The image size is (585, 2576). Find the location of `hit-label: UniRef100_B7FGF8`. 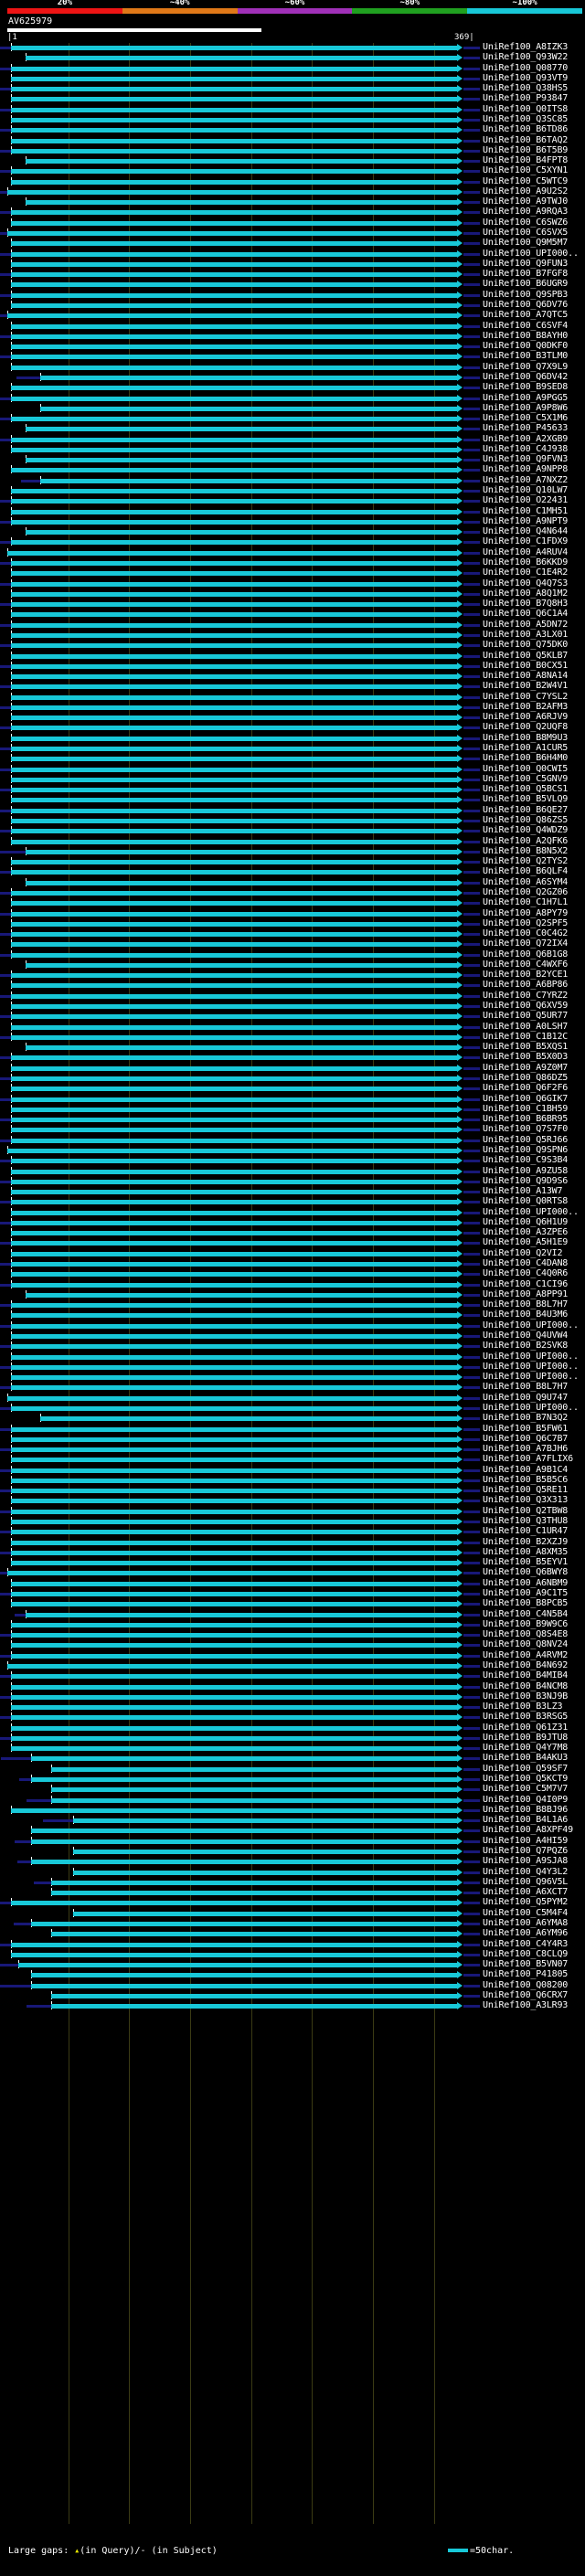

hit-label: UniRef100_B7FGF8 is located at coordinates (526, 274).